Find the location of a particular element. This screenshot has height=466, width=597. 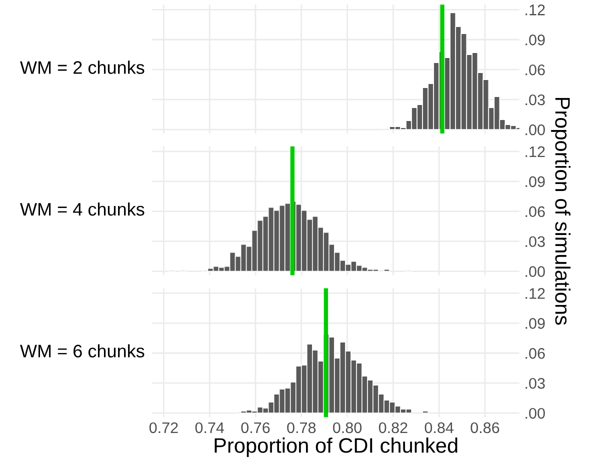

x-tick-label: 0.86 is located at coordinates (485, 428).